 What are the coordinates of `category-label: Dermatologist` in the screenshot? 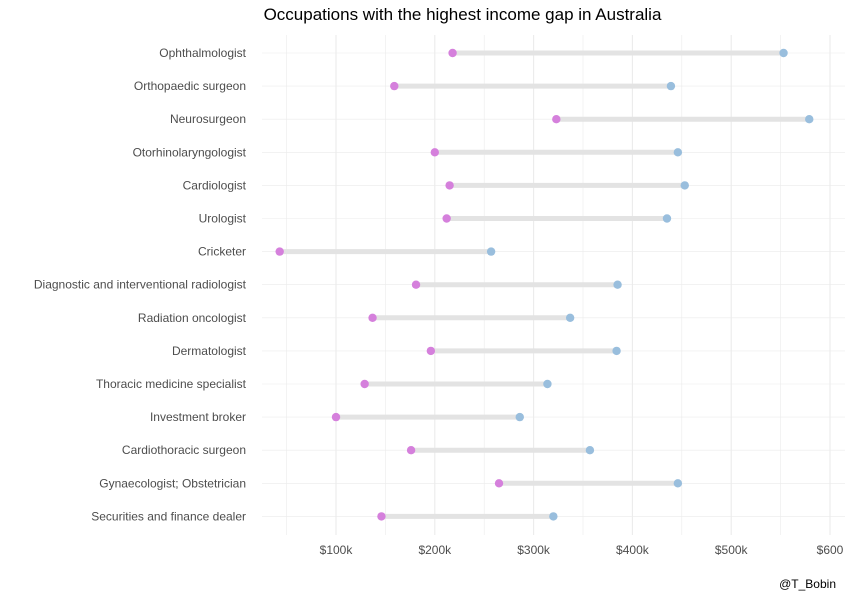 It's located at (209, 351).